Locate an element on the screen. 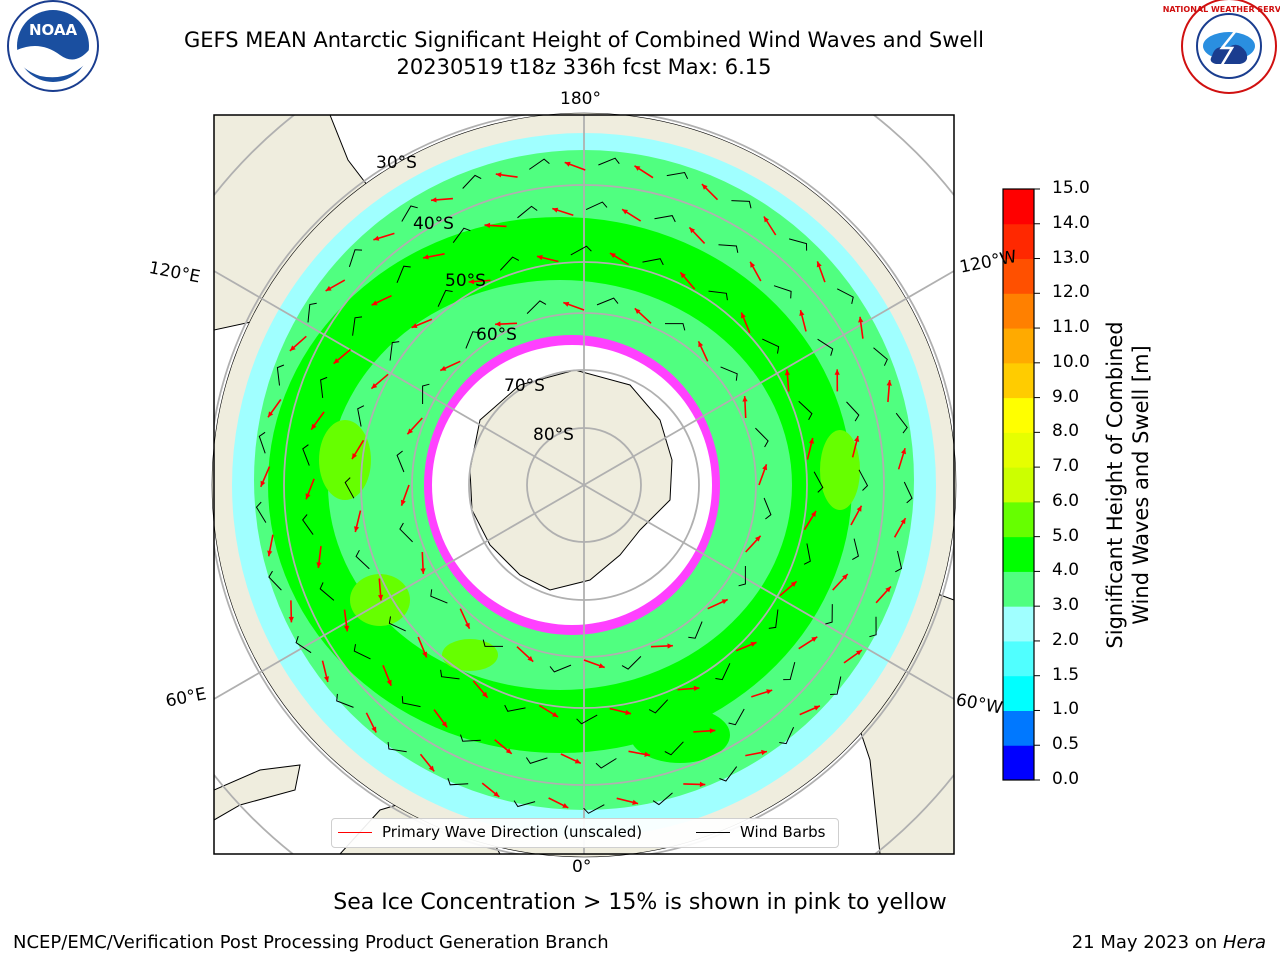 This screenshot has height=960, width=1280. legend-entry-wave: Primary Wave Direction (unscaled) is located at coordinates (490, 832).